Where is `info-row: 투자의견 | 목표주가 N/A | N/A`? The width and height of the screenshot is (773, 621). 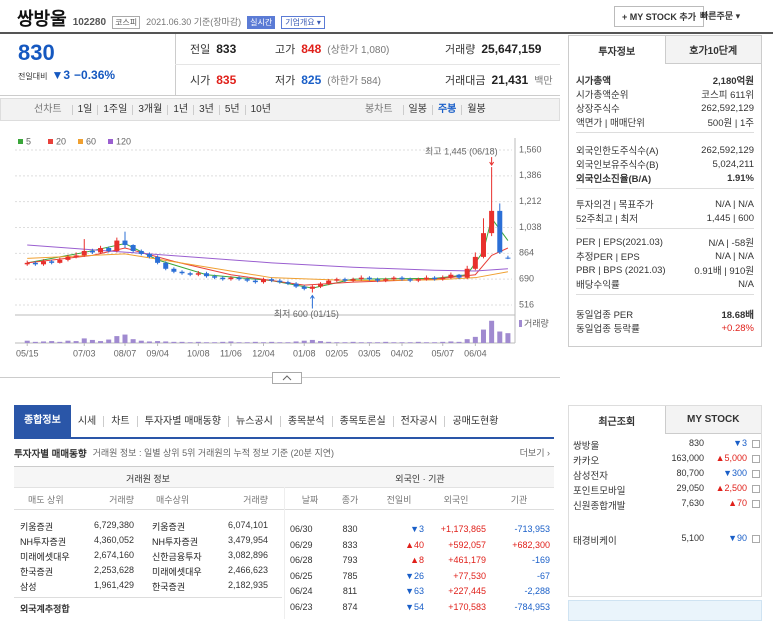
info-row: 투자의견 | 목표주가 N/A | N/A is located at coordinates (665, 204).